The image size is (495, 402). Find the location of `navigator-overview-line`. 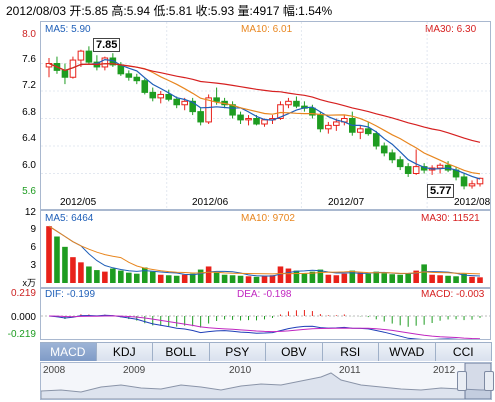

navigator-overview-line is located at coordinates (266, 381).